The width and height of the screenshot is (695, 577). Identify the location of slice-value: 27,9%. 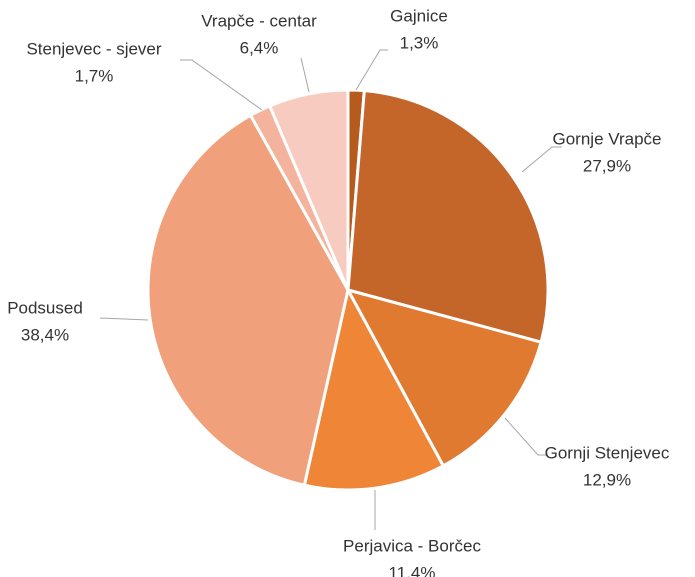
(607, 165).